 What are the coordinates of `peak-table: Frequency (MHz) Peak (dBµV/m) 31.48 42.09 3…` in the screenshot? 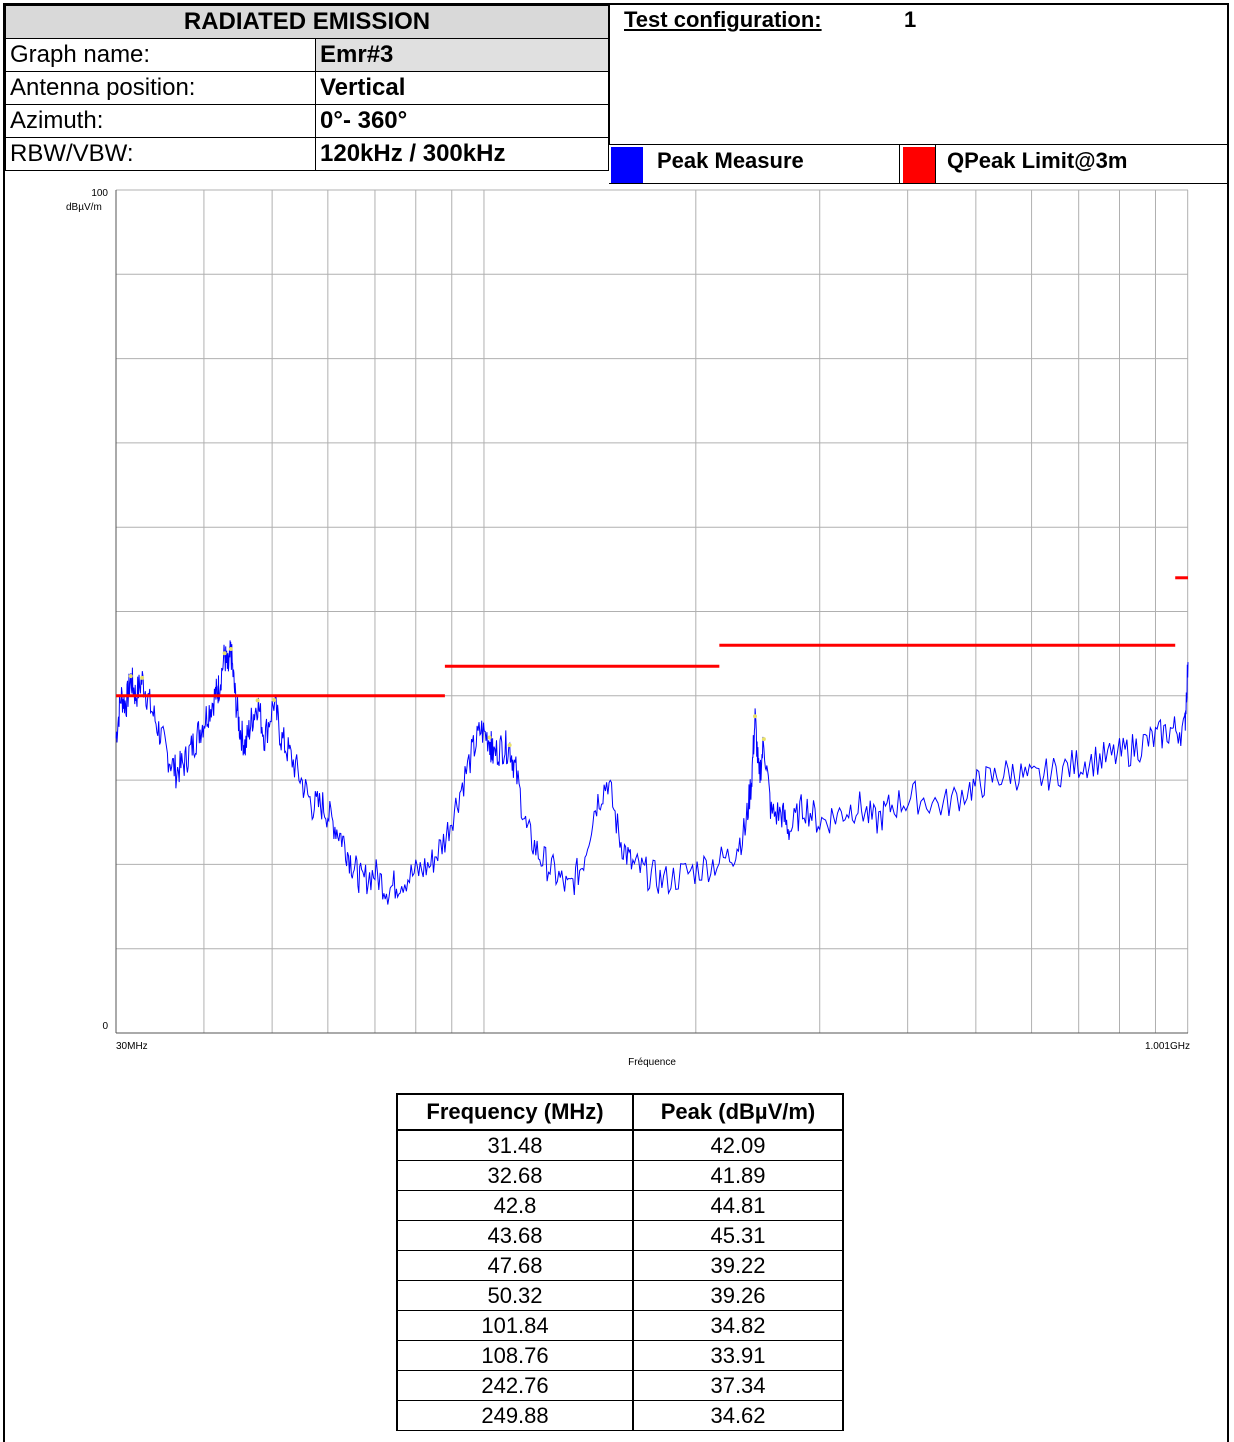 It's located at (620, 1262).